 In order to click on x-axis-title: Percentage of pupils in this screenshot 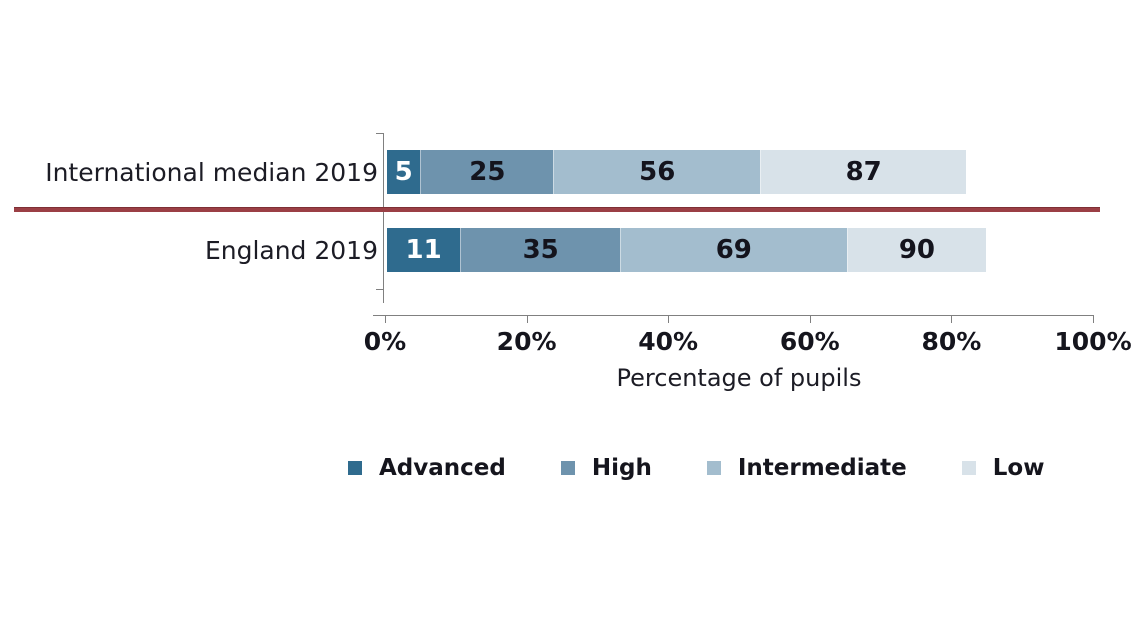, I will do `click(739, 378)`.